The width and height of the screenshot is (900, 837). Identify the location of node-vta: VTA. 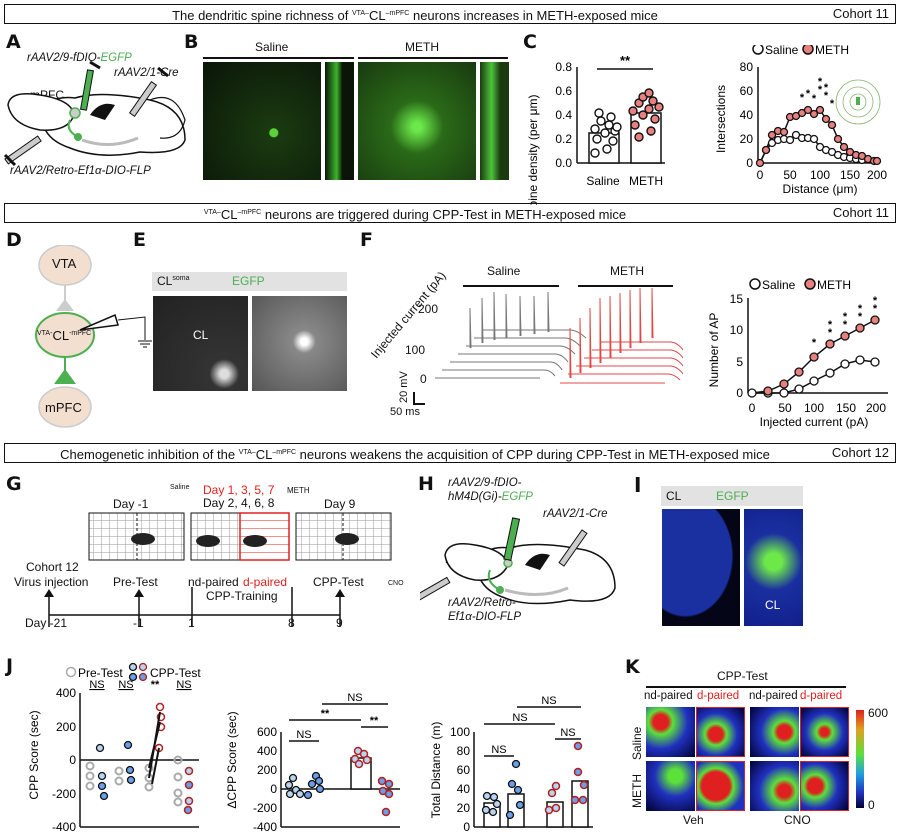
(64, 263).